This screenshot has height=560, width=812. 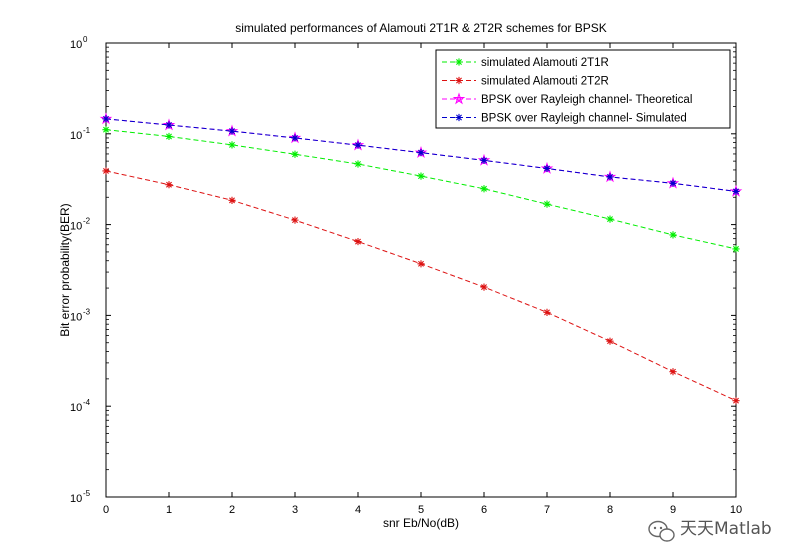 I want to click on x-tick-label: 3, so click(x=295, y=510).